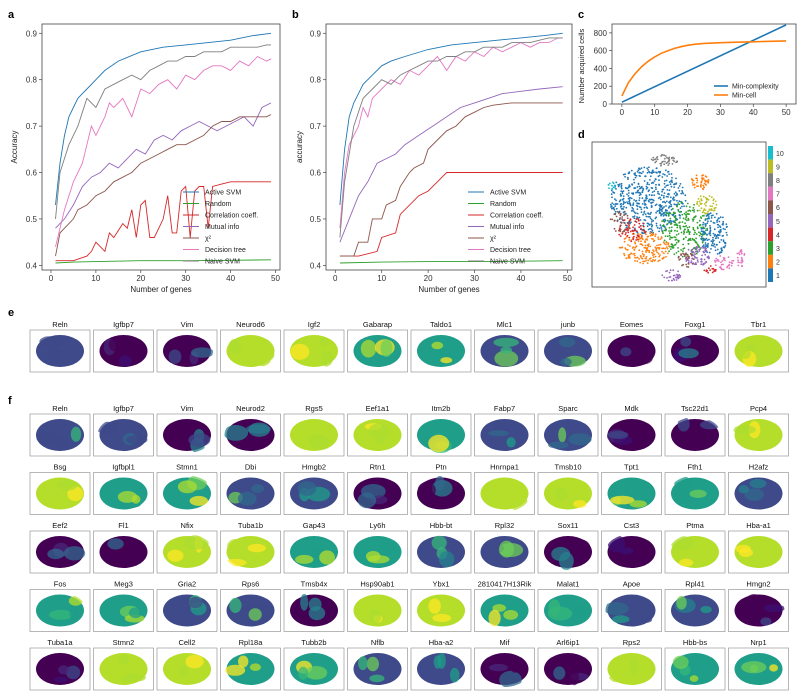  I want to click on gene-label: Ptn, so click(440, 467).